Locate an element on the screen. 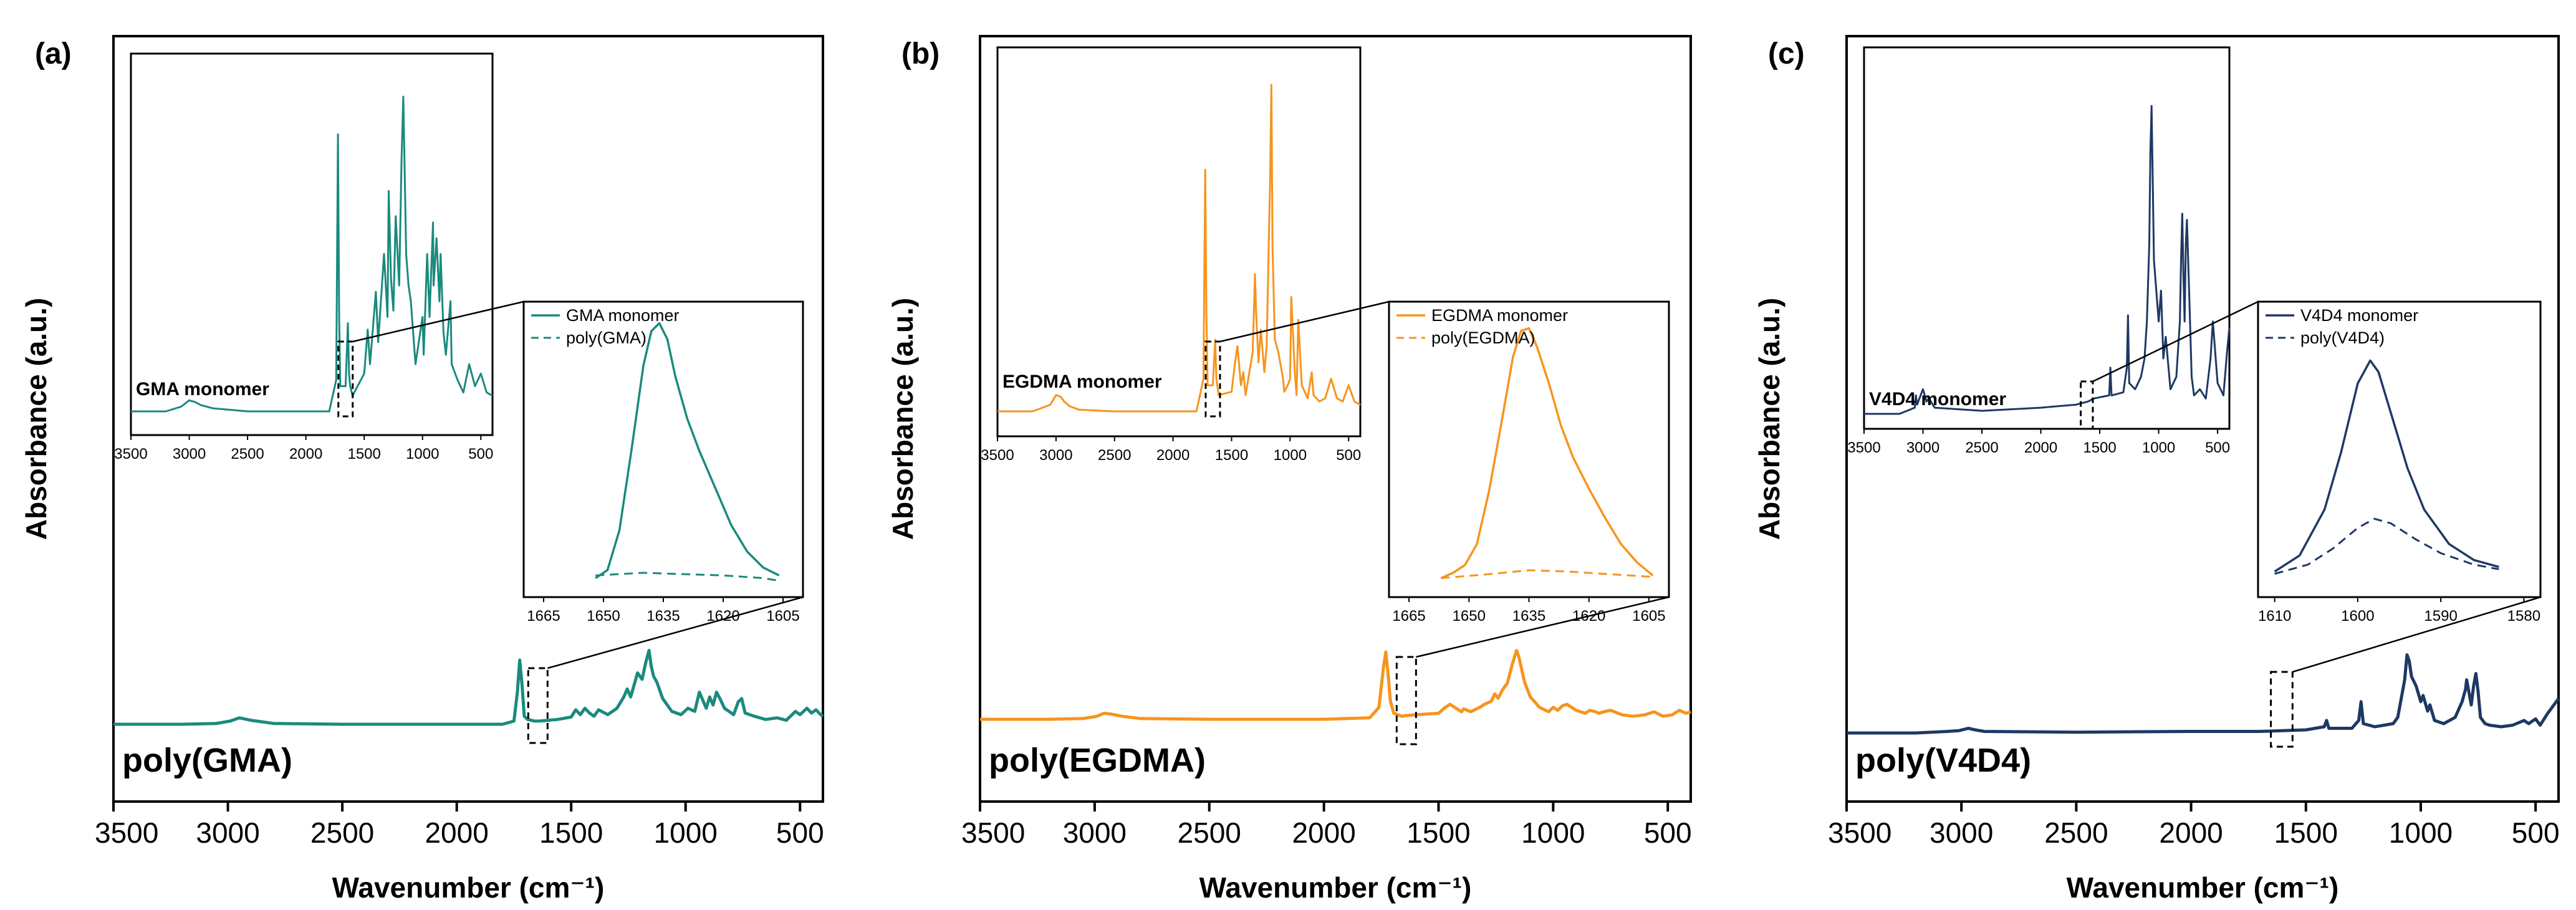 The image size is (2576, 910). legend-monomer-label: V4D4 monomer is located at coordinates (2359, 316).